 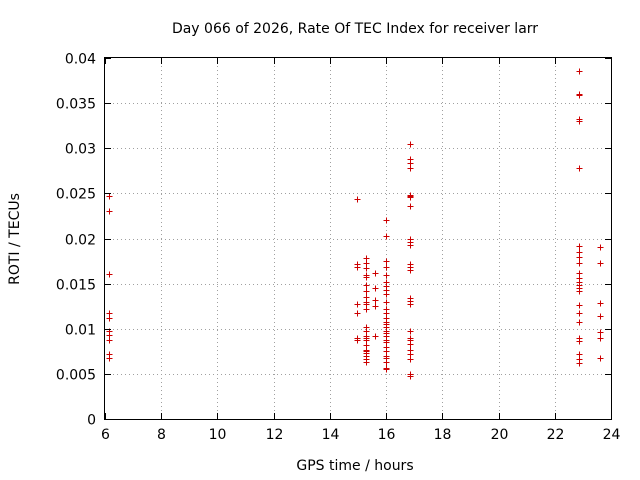 I want to click on y-tick-label: 0.04, so click(x=80, y=60).